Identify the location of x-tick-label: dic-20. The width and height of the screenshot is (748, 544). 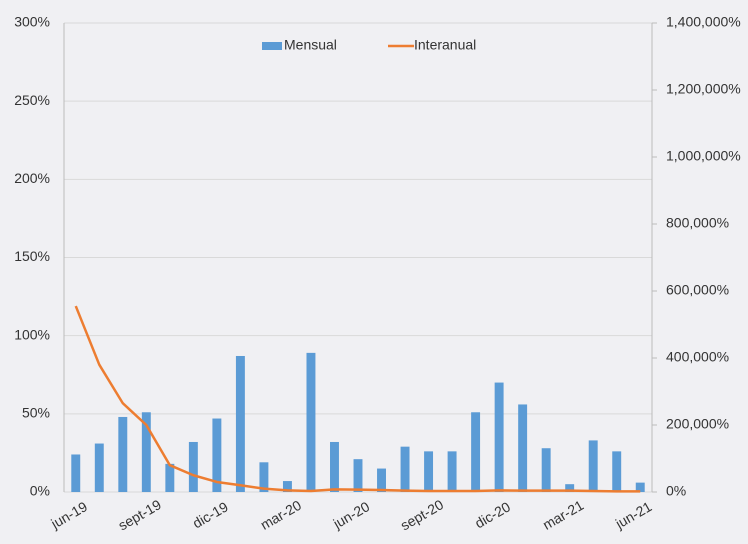
(492, 514).